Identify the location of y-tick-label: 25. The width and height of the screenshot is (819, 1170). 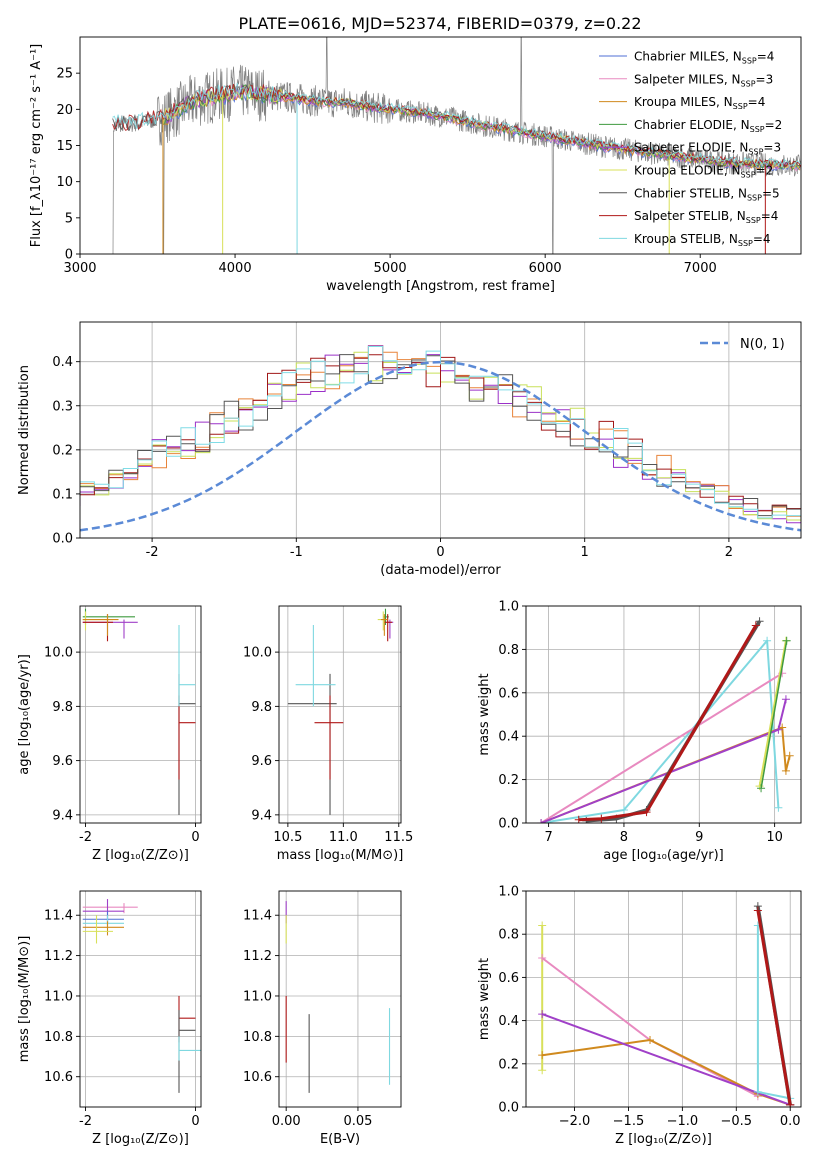
(64, 74).